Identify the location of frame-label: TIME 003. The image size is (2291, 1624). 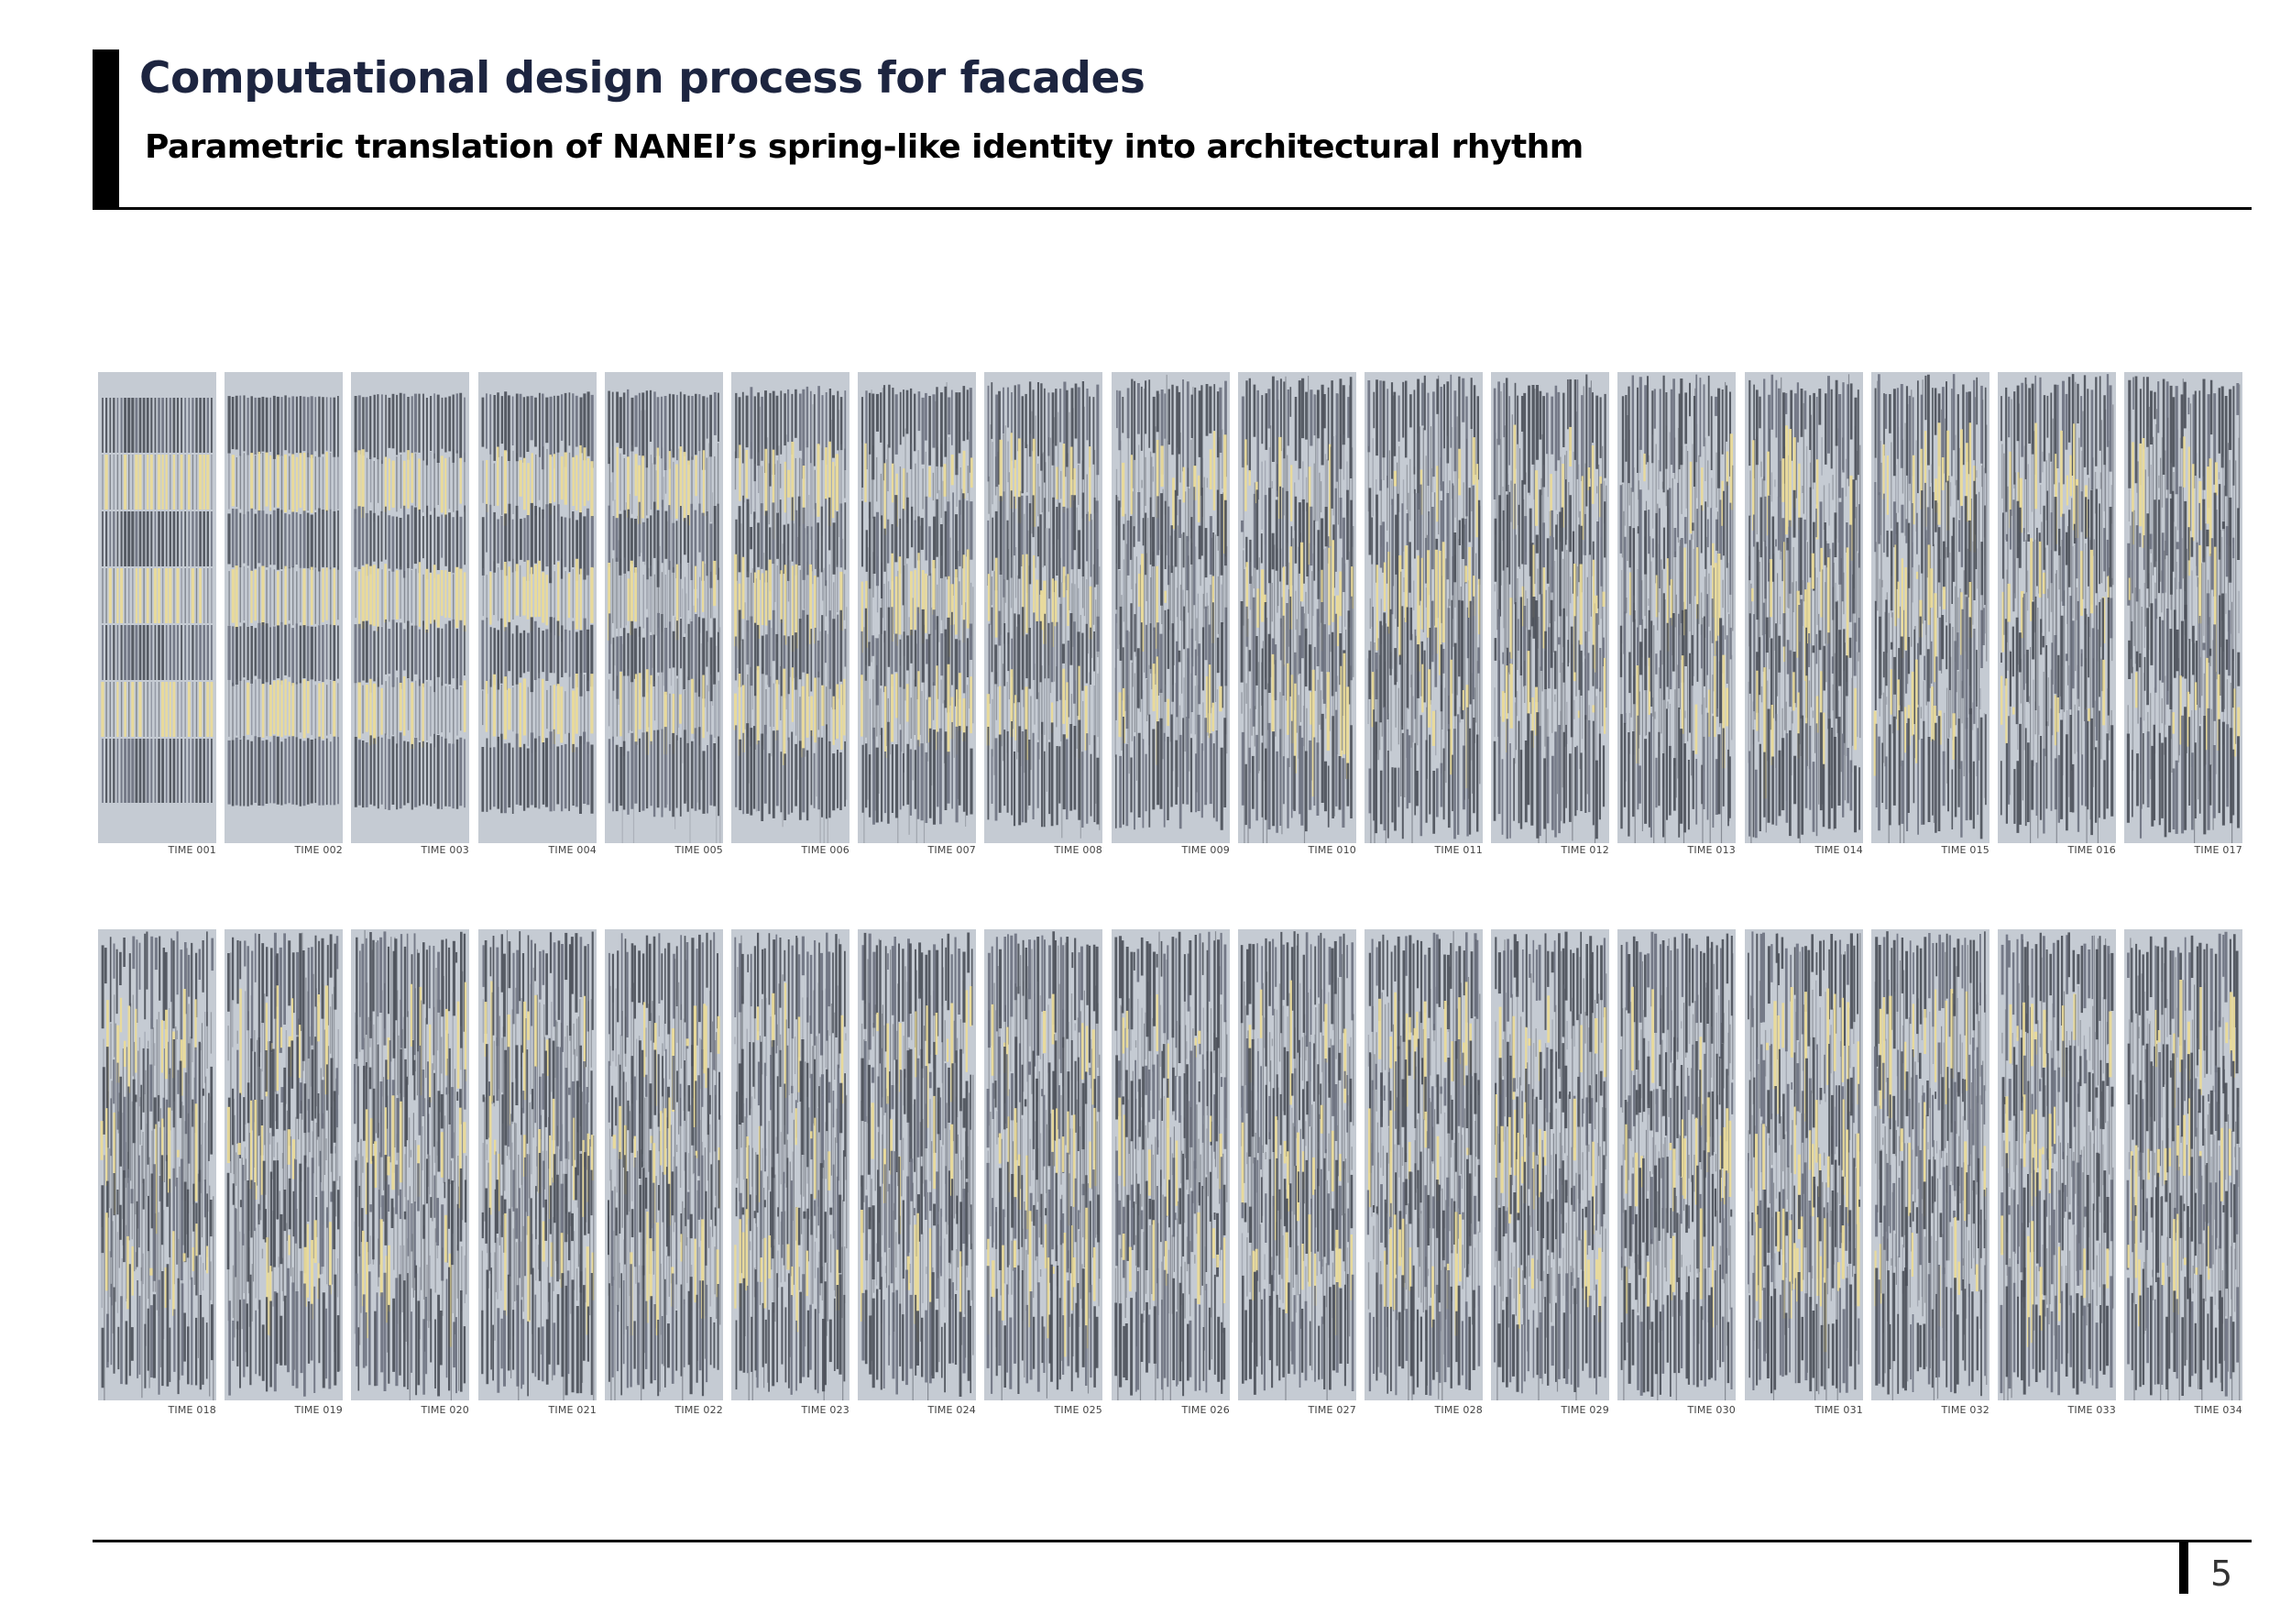
(445, 850).